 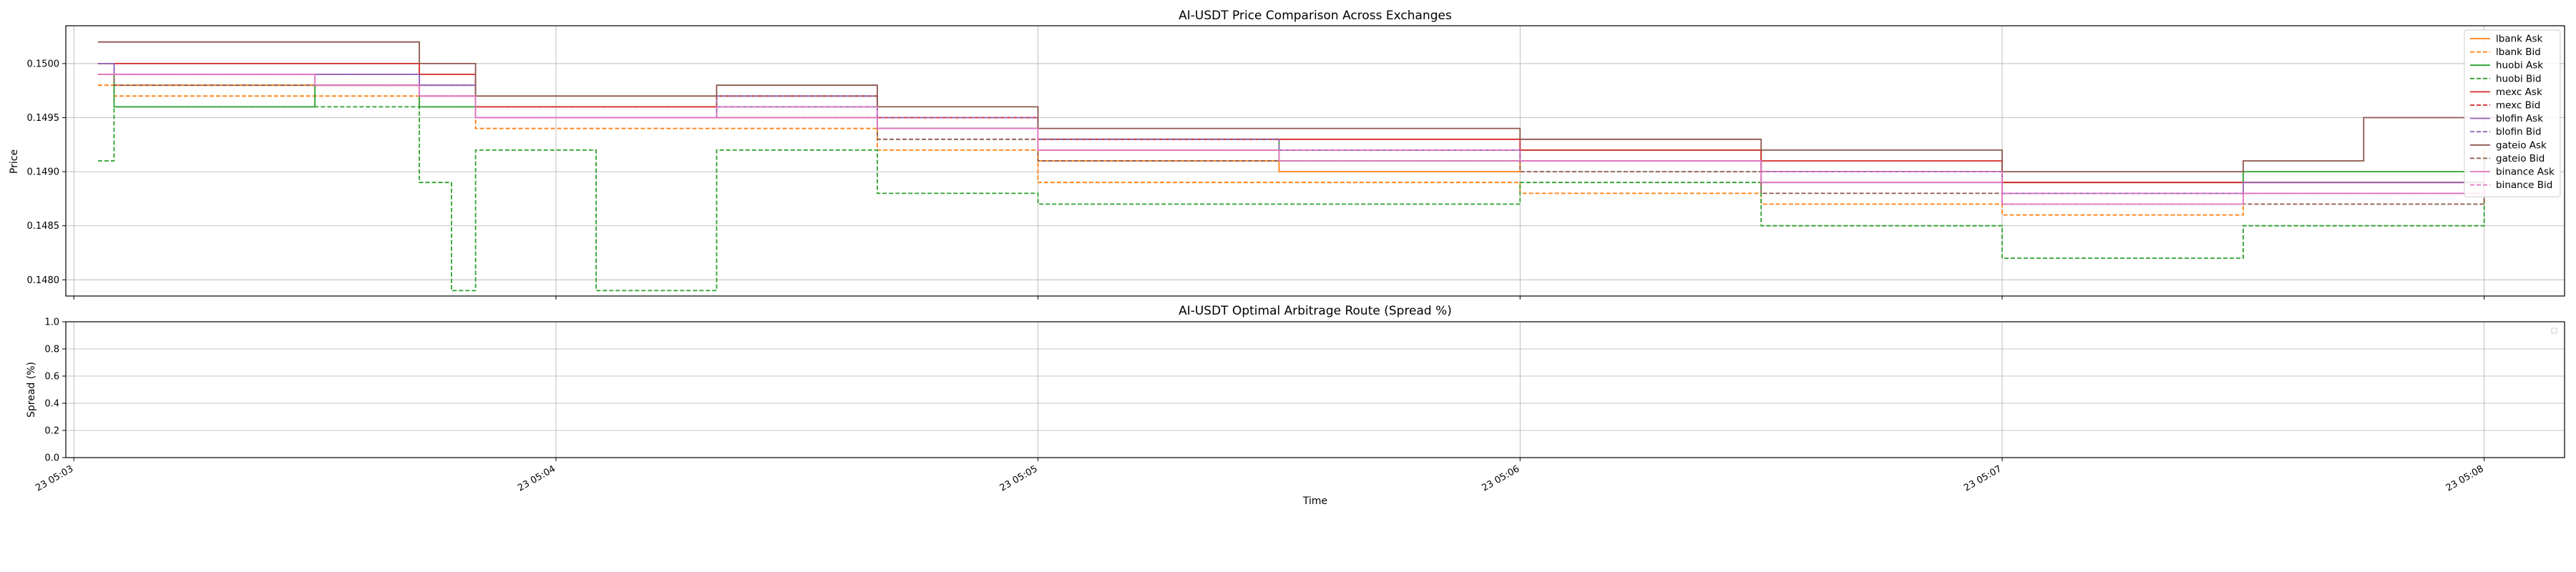 What do you see at coordinates (43, 64) in the screenshot?
I see `y-tick-label: 0.1500` at bounding box center [43, 64].